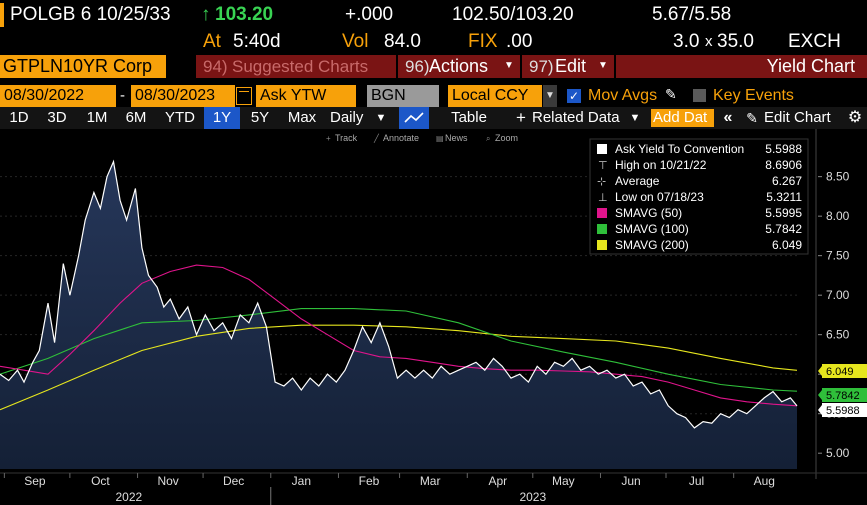  I want to click on track-icon: +, so click(328, 138).